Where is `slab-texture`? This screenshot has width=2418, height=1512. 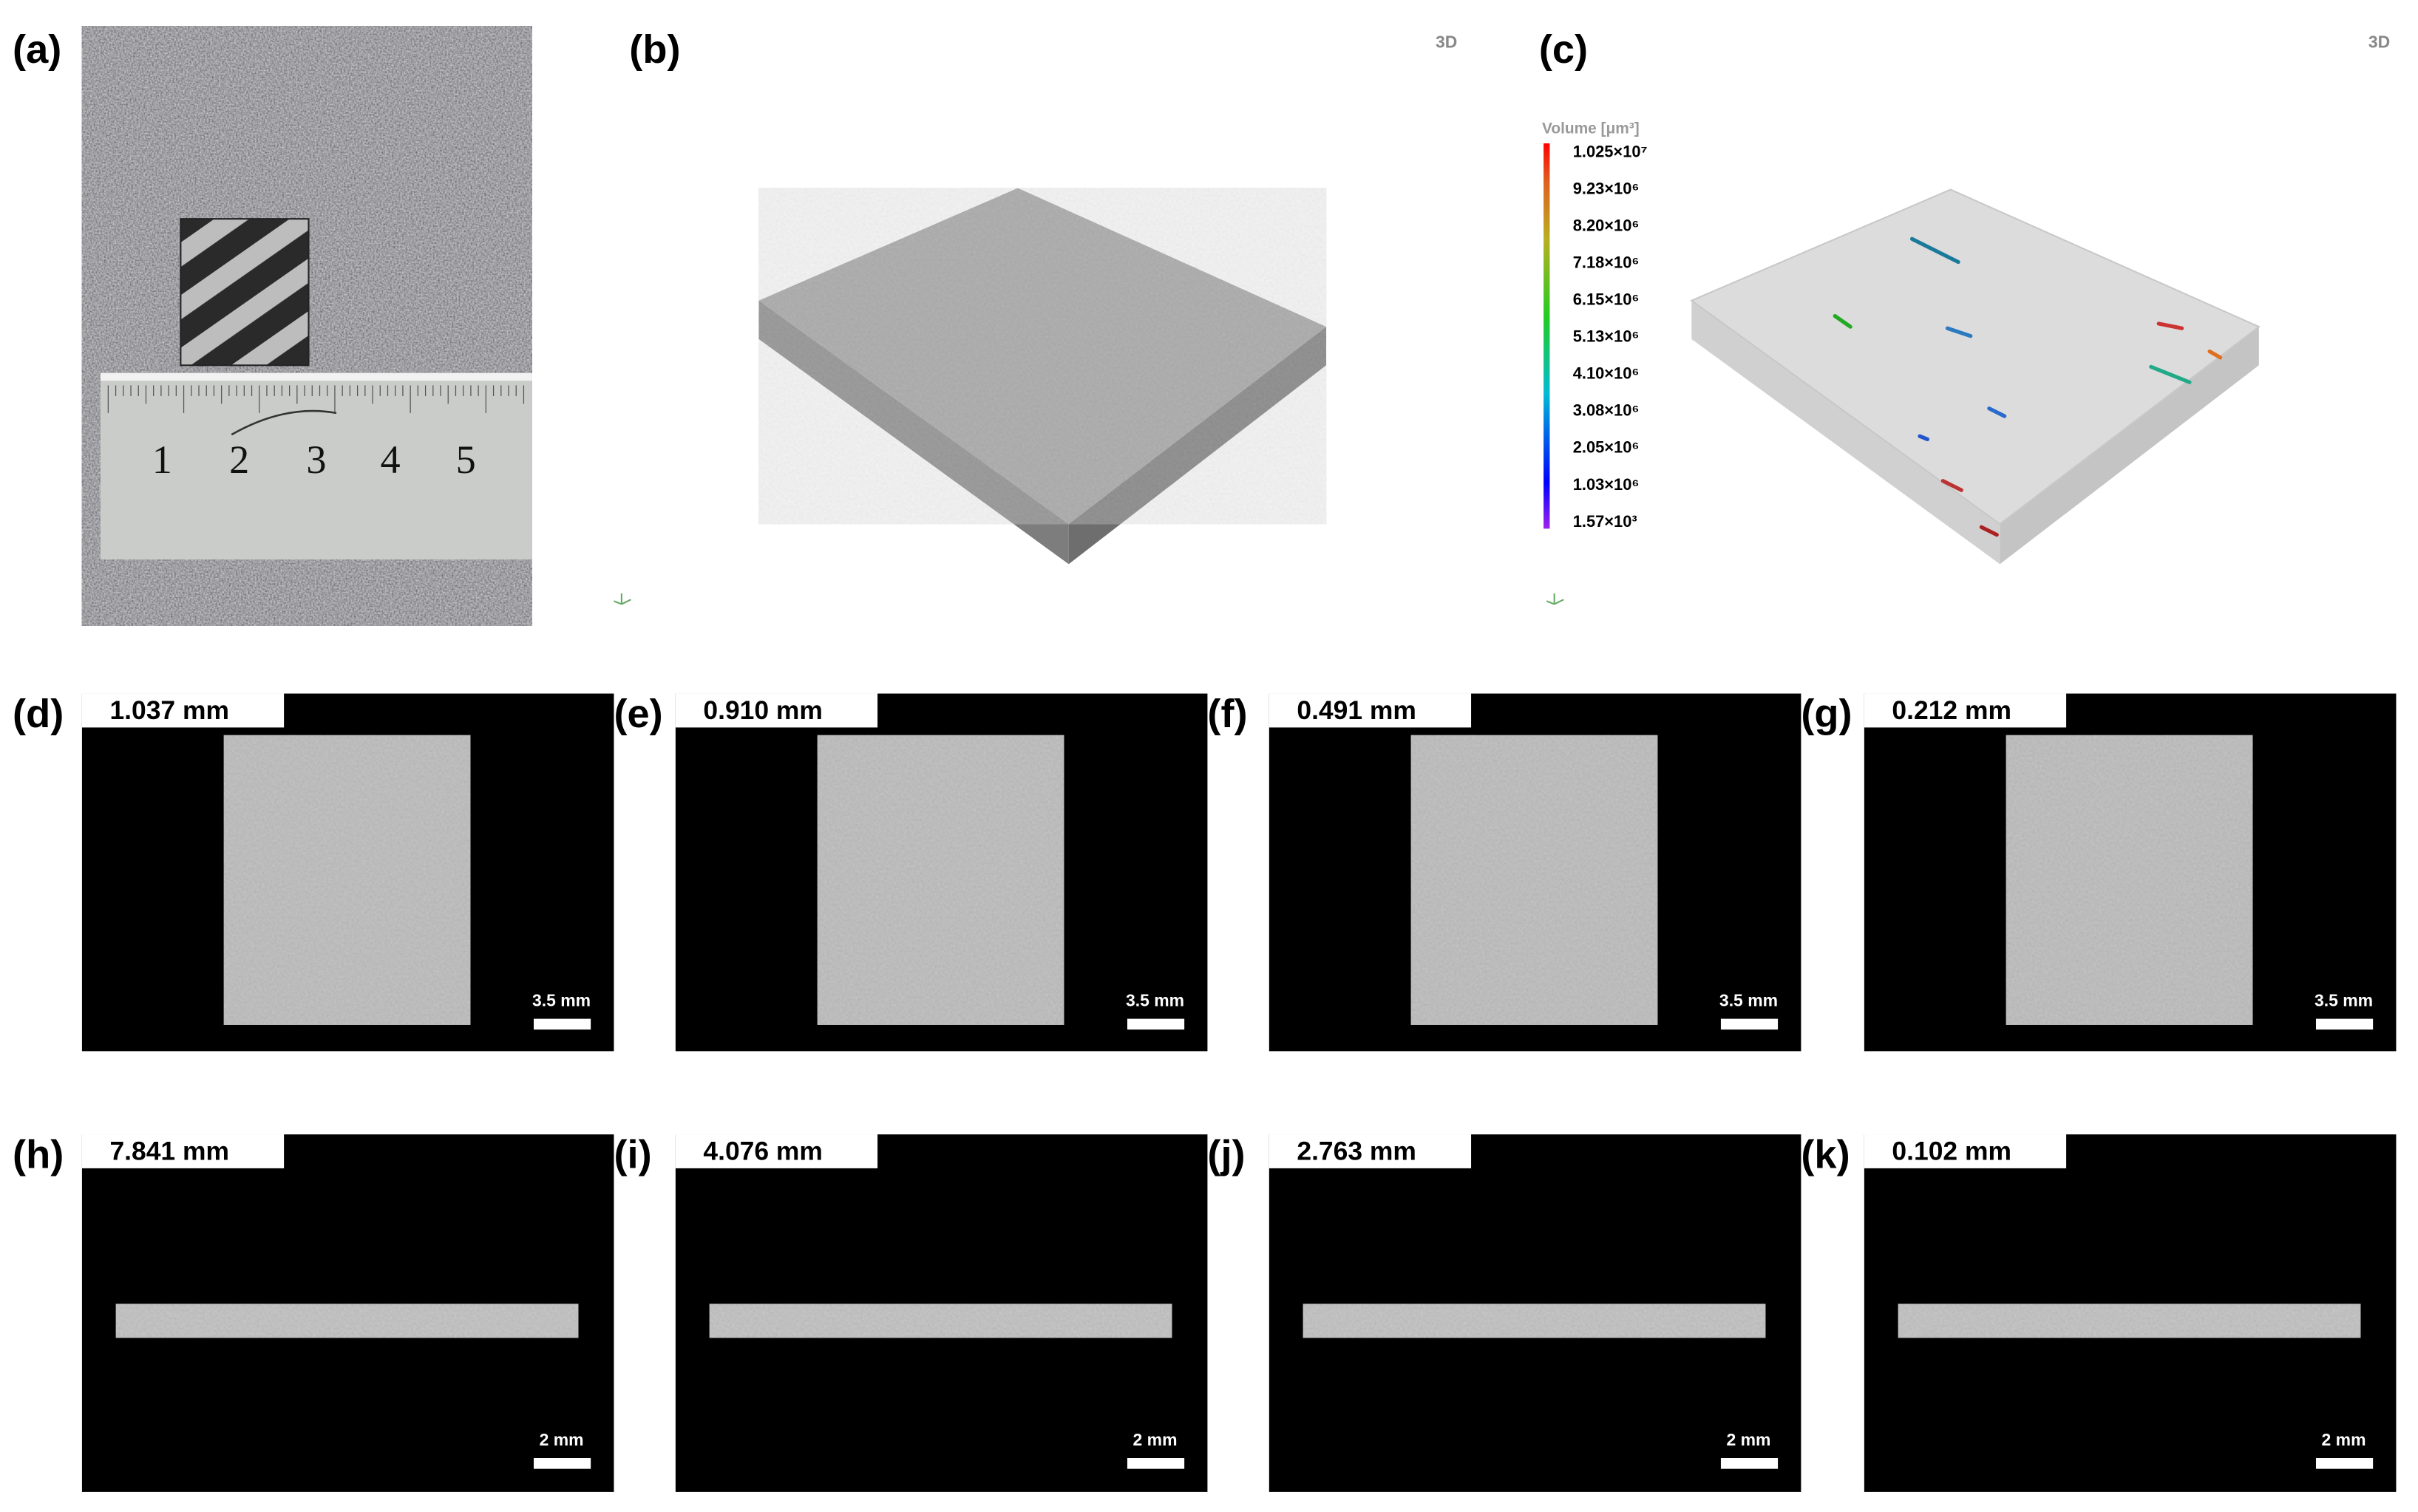 slab-texture is located at coordinates (1042, 357).